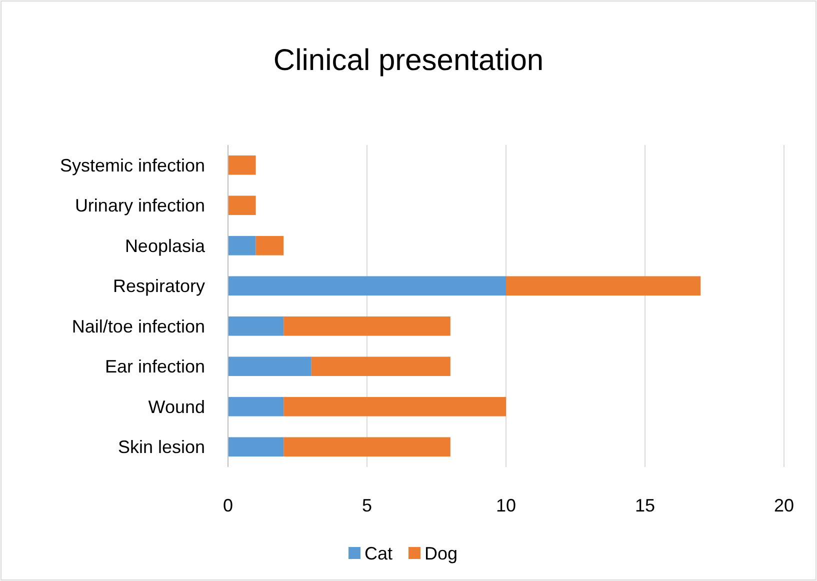 This screenshot has width=817, height=581. I want to click on y-tick-label: Nail/toe infection, so click(138, 326).